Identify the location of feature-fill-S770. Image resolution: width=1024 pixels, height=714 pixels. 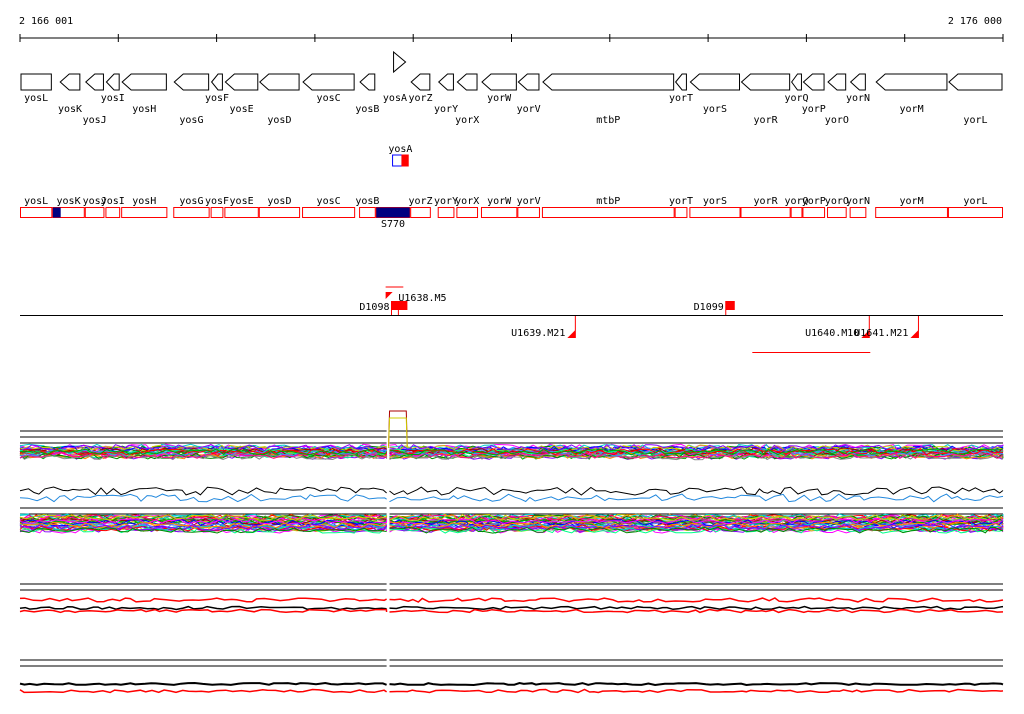
(393, 212).